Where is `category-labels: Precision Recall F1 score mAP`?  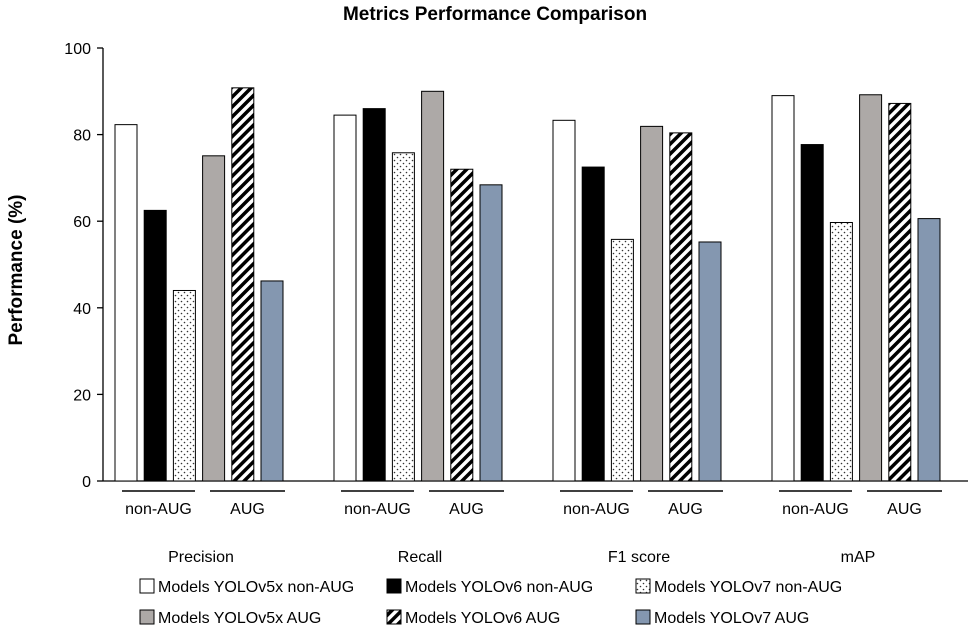 category-labels: Precision Recall F1 score mAP is located at coordinates (521, 557).